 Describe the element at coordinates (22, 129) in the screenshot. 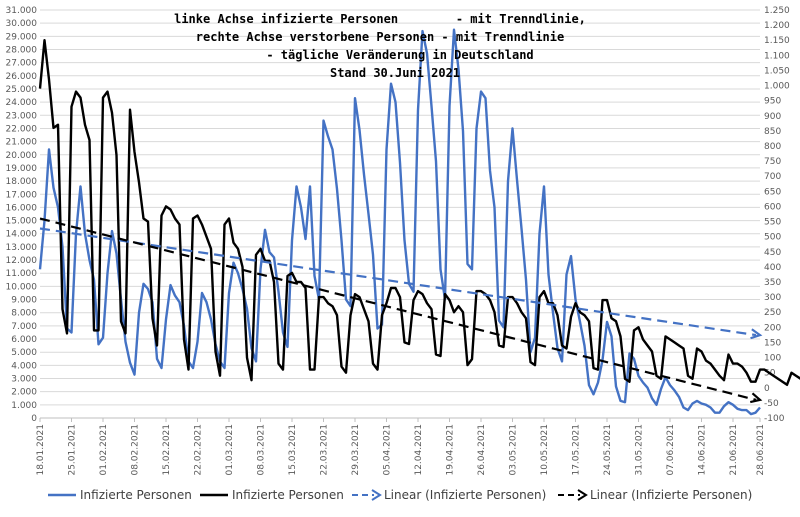

I see `left-tick-label: 22.000` at that location.